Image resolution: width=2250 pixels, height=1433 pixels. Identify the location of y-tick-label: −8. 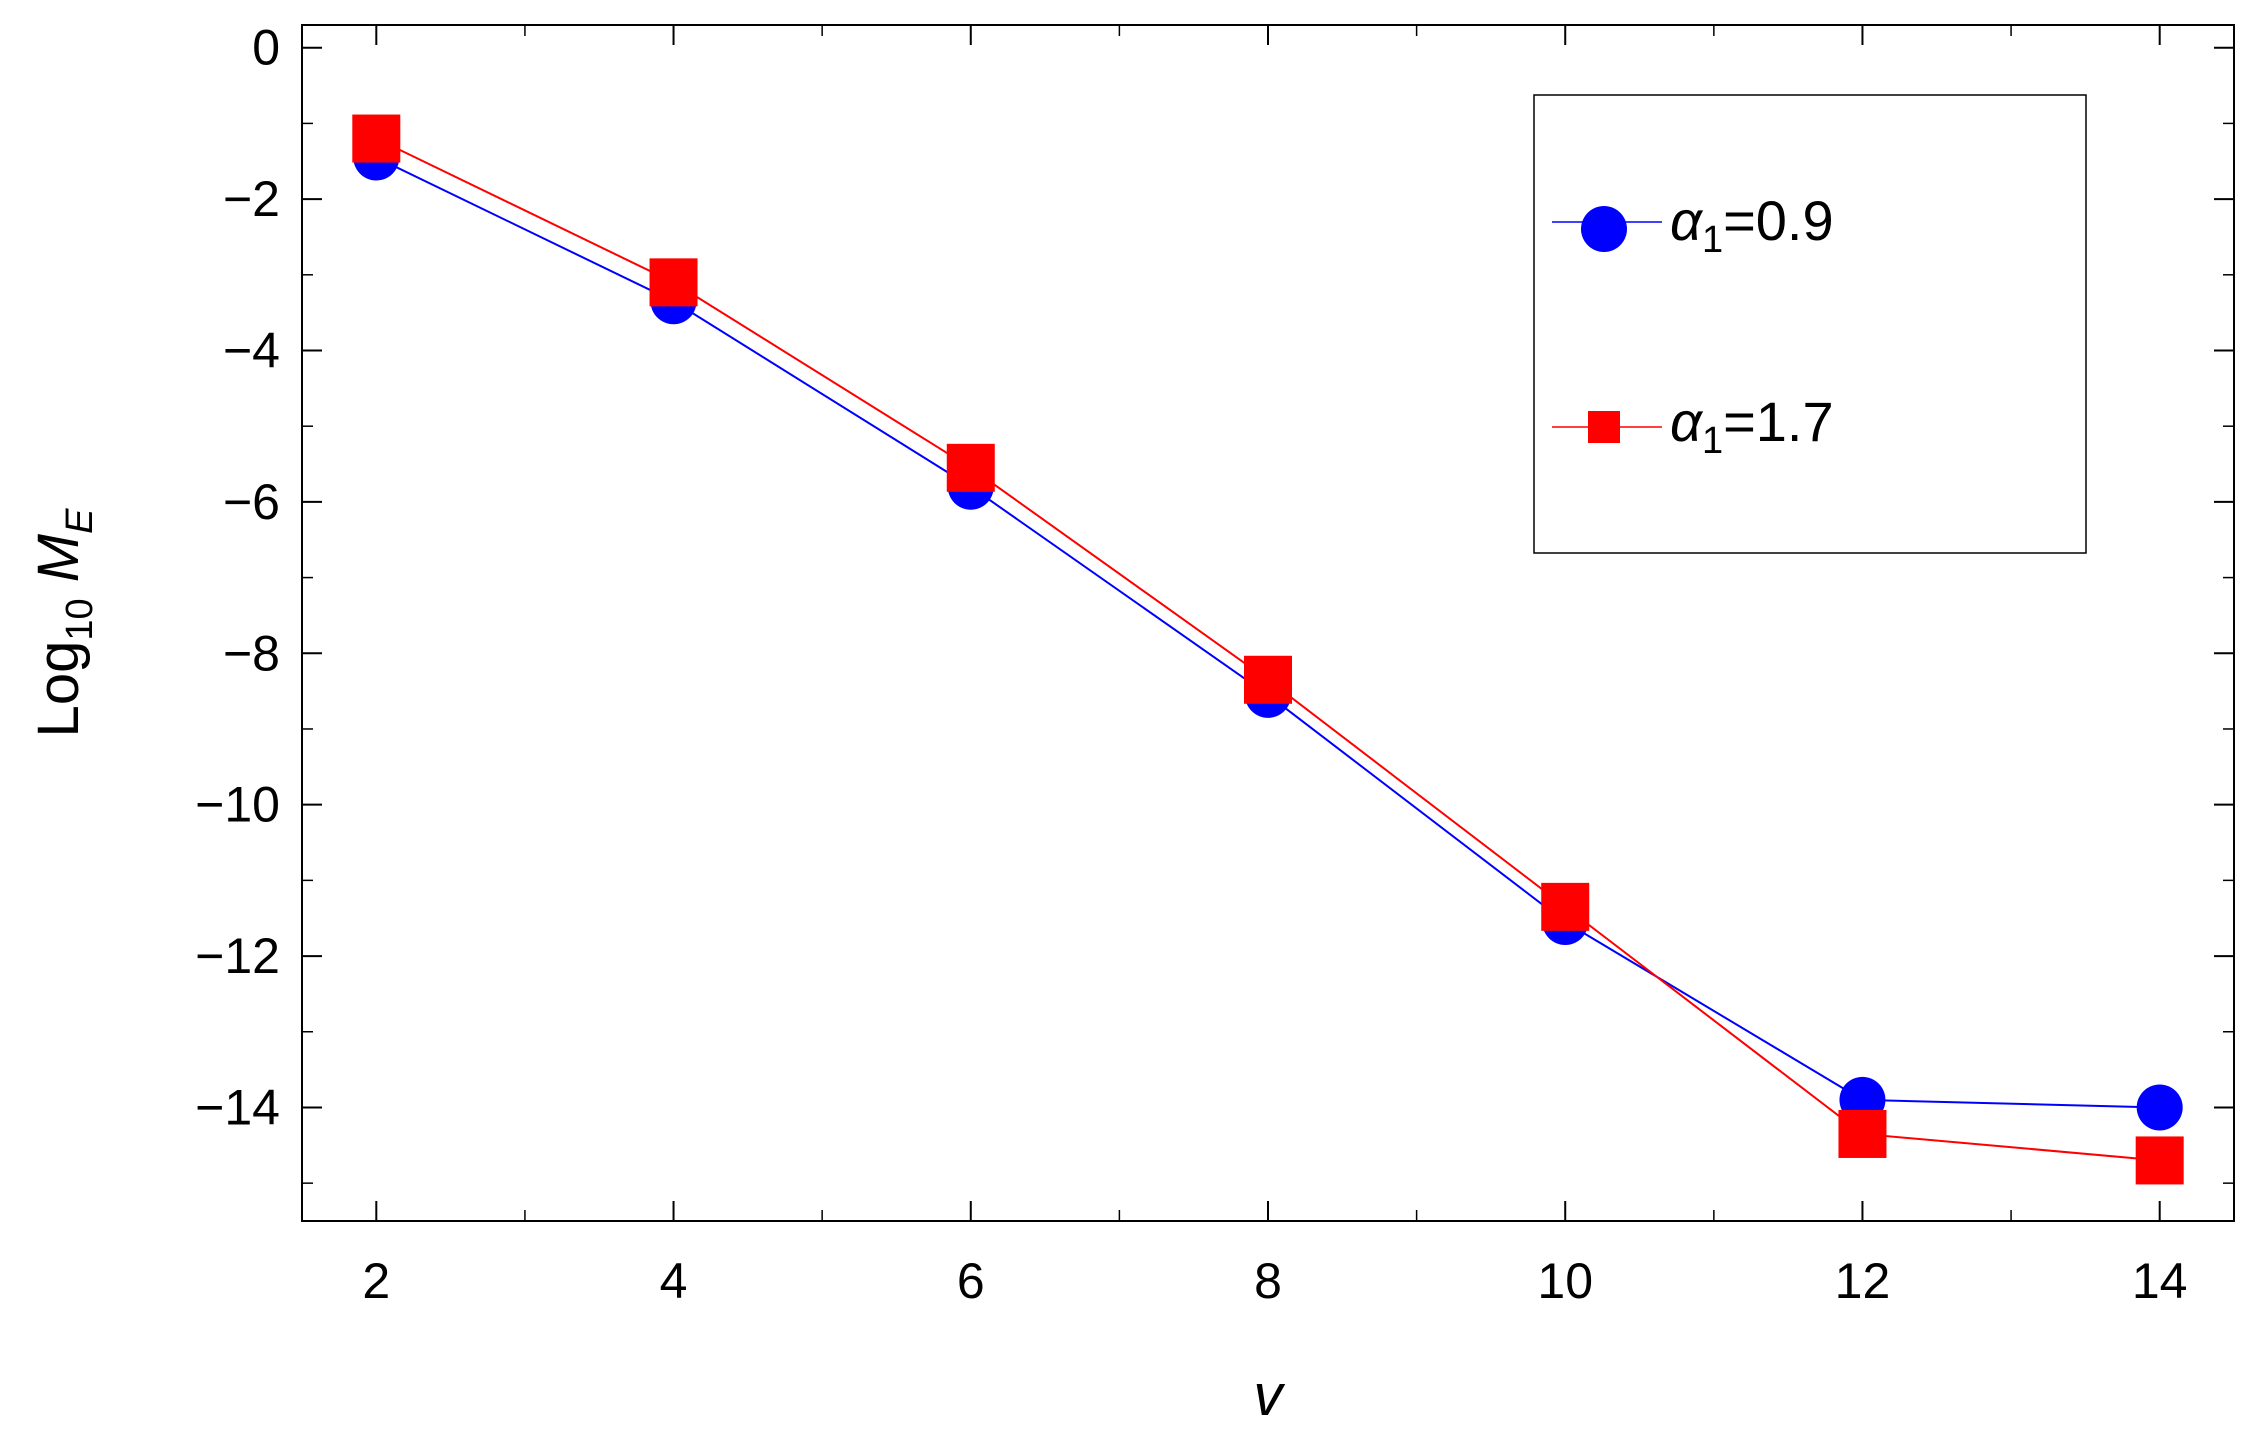
(251, 653).